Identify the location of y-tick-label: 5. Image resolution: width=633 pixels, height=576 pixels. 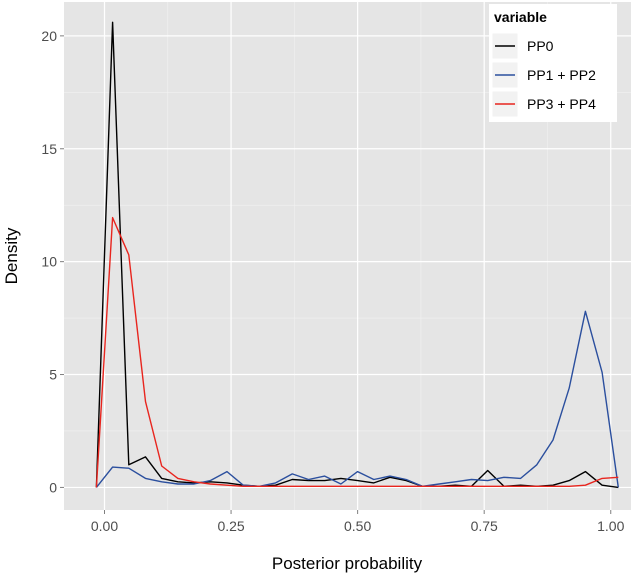
(53, 375).